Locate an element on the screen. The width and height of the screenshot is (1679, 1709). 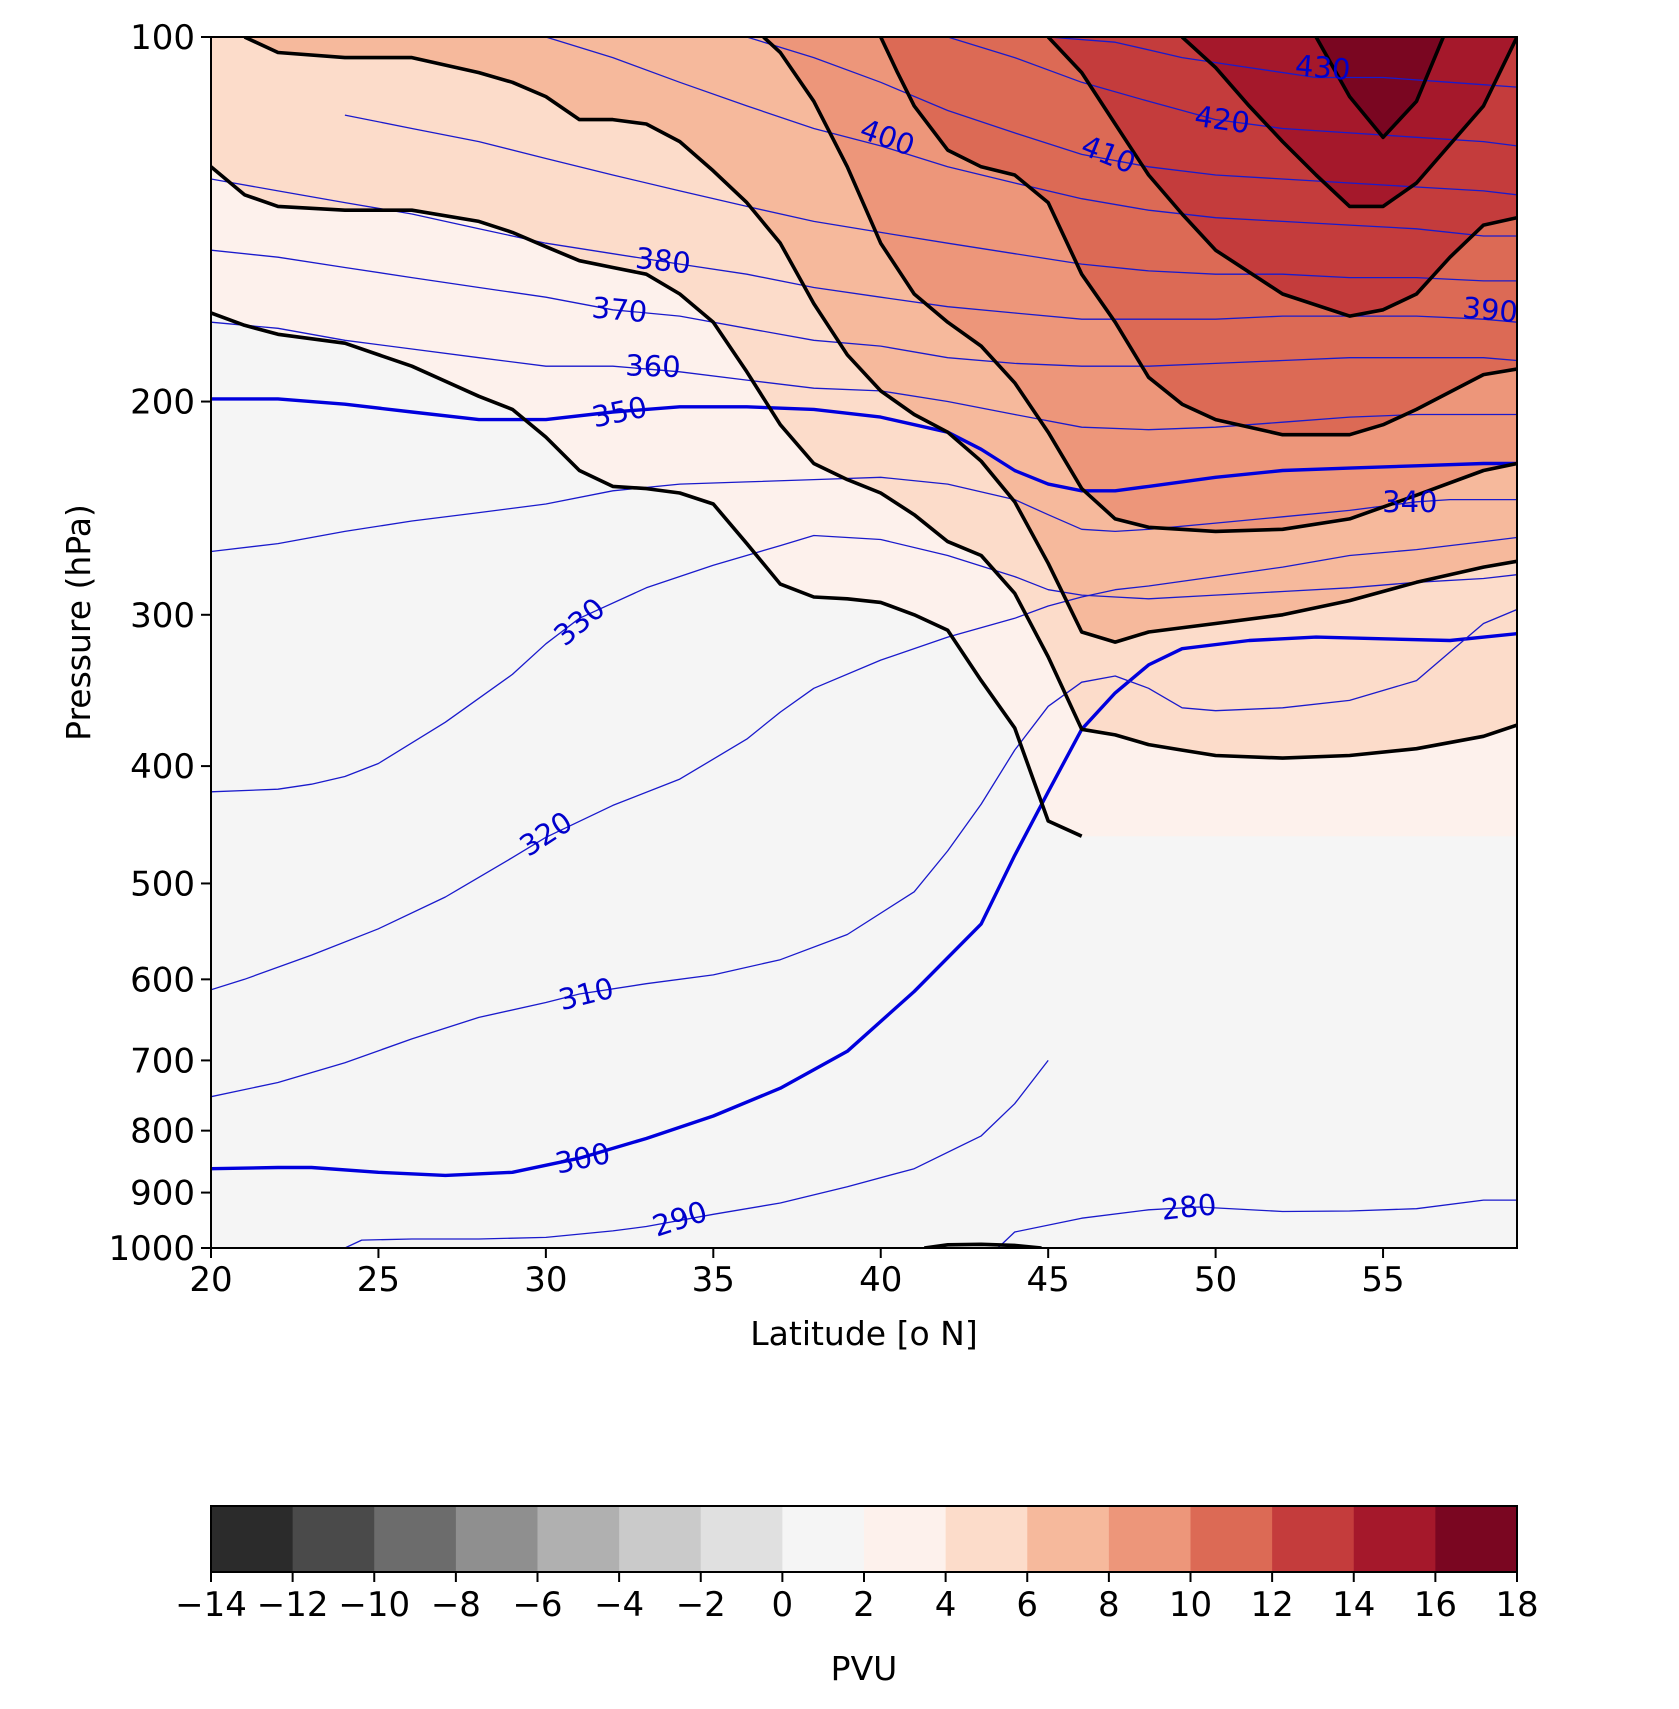
colorbar-tick-label: 12 is located at coordinates (1271, 1605).